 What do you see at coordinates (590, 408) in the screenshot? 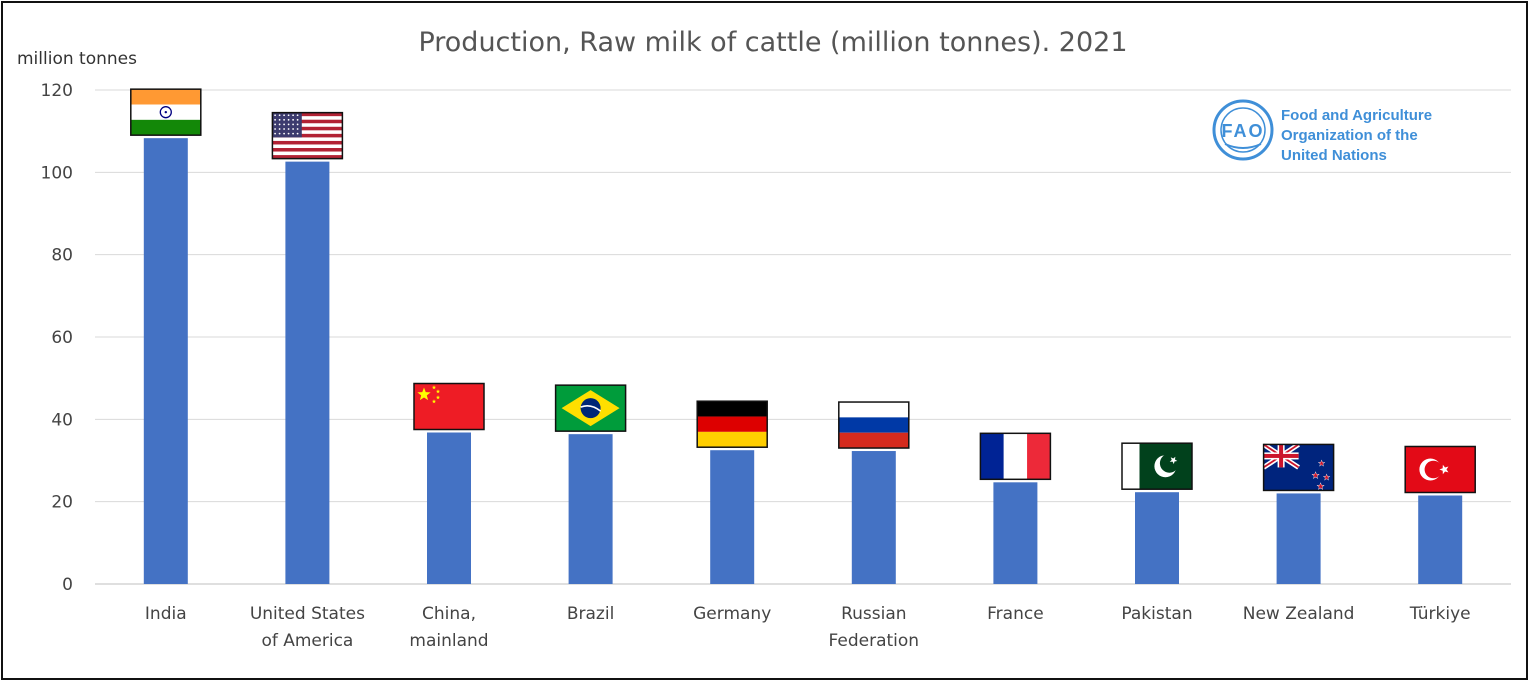
I see `brazil-flag-icon` at bounding box center [590, 408].